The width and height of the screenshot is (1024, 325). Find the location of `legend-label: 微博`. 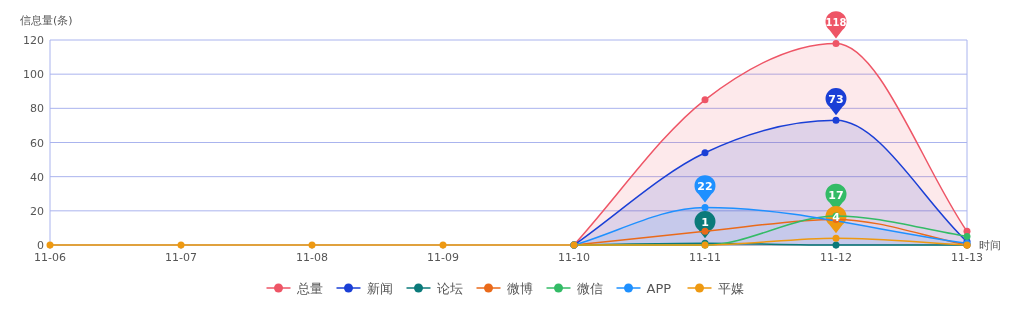

legend-label: 微博 is located at coordinates (519, 288).